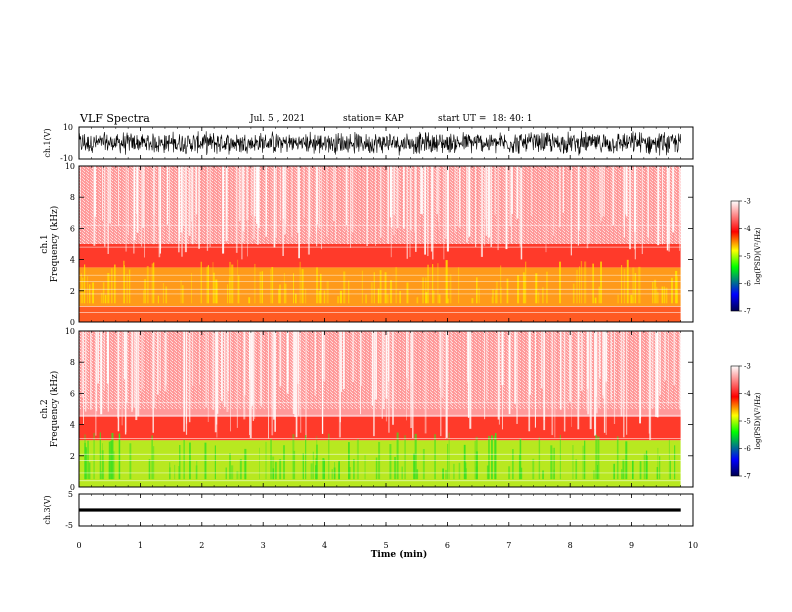 This screenshot has width=792, height=612. Describe the element at coordinates (745, 422) in the screenshot. I see `ch2-colorbar-ticks: -3 -4 -5 -6 -7` at that location.